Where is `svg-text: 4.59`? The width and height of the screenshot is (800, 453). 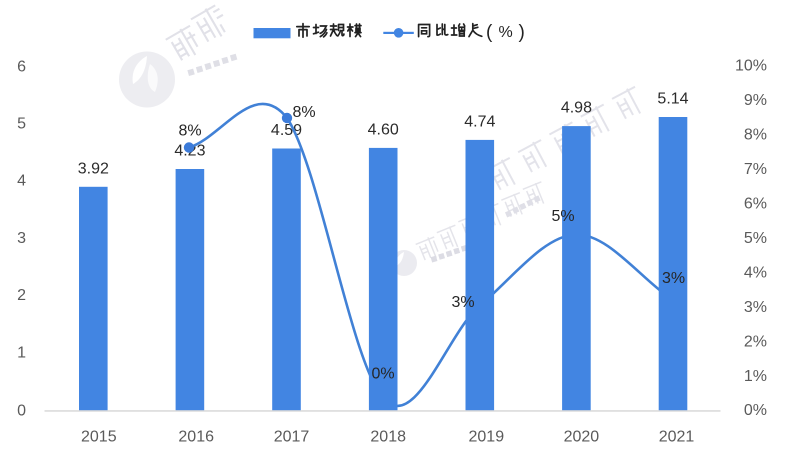 svg-text: 4.59 is located at coordinates (286, 130).